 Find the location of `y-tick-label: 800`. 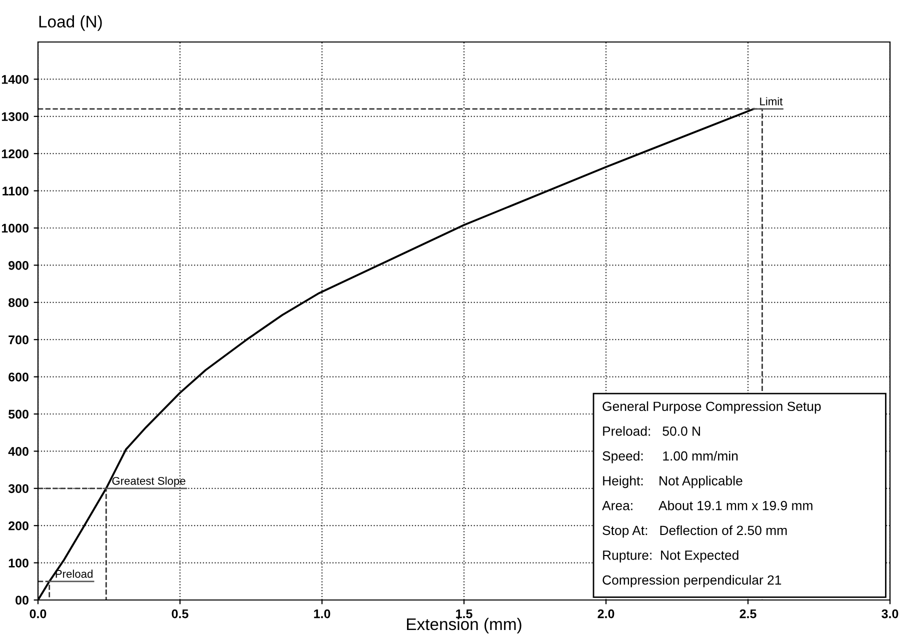

y-tick-label: 800 is located at coordinates (18, 303).